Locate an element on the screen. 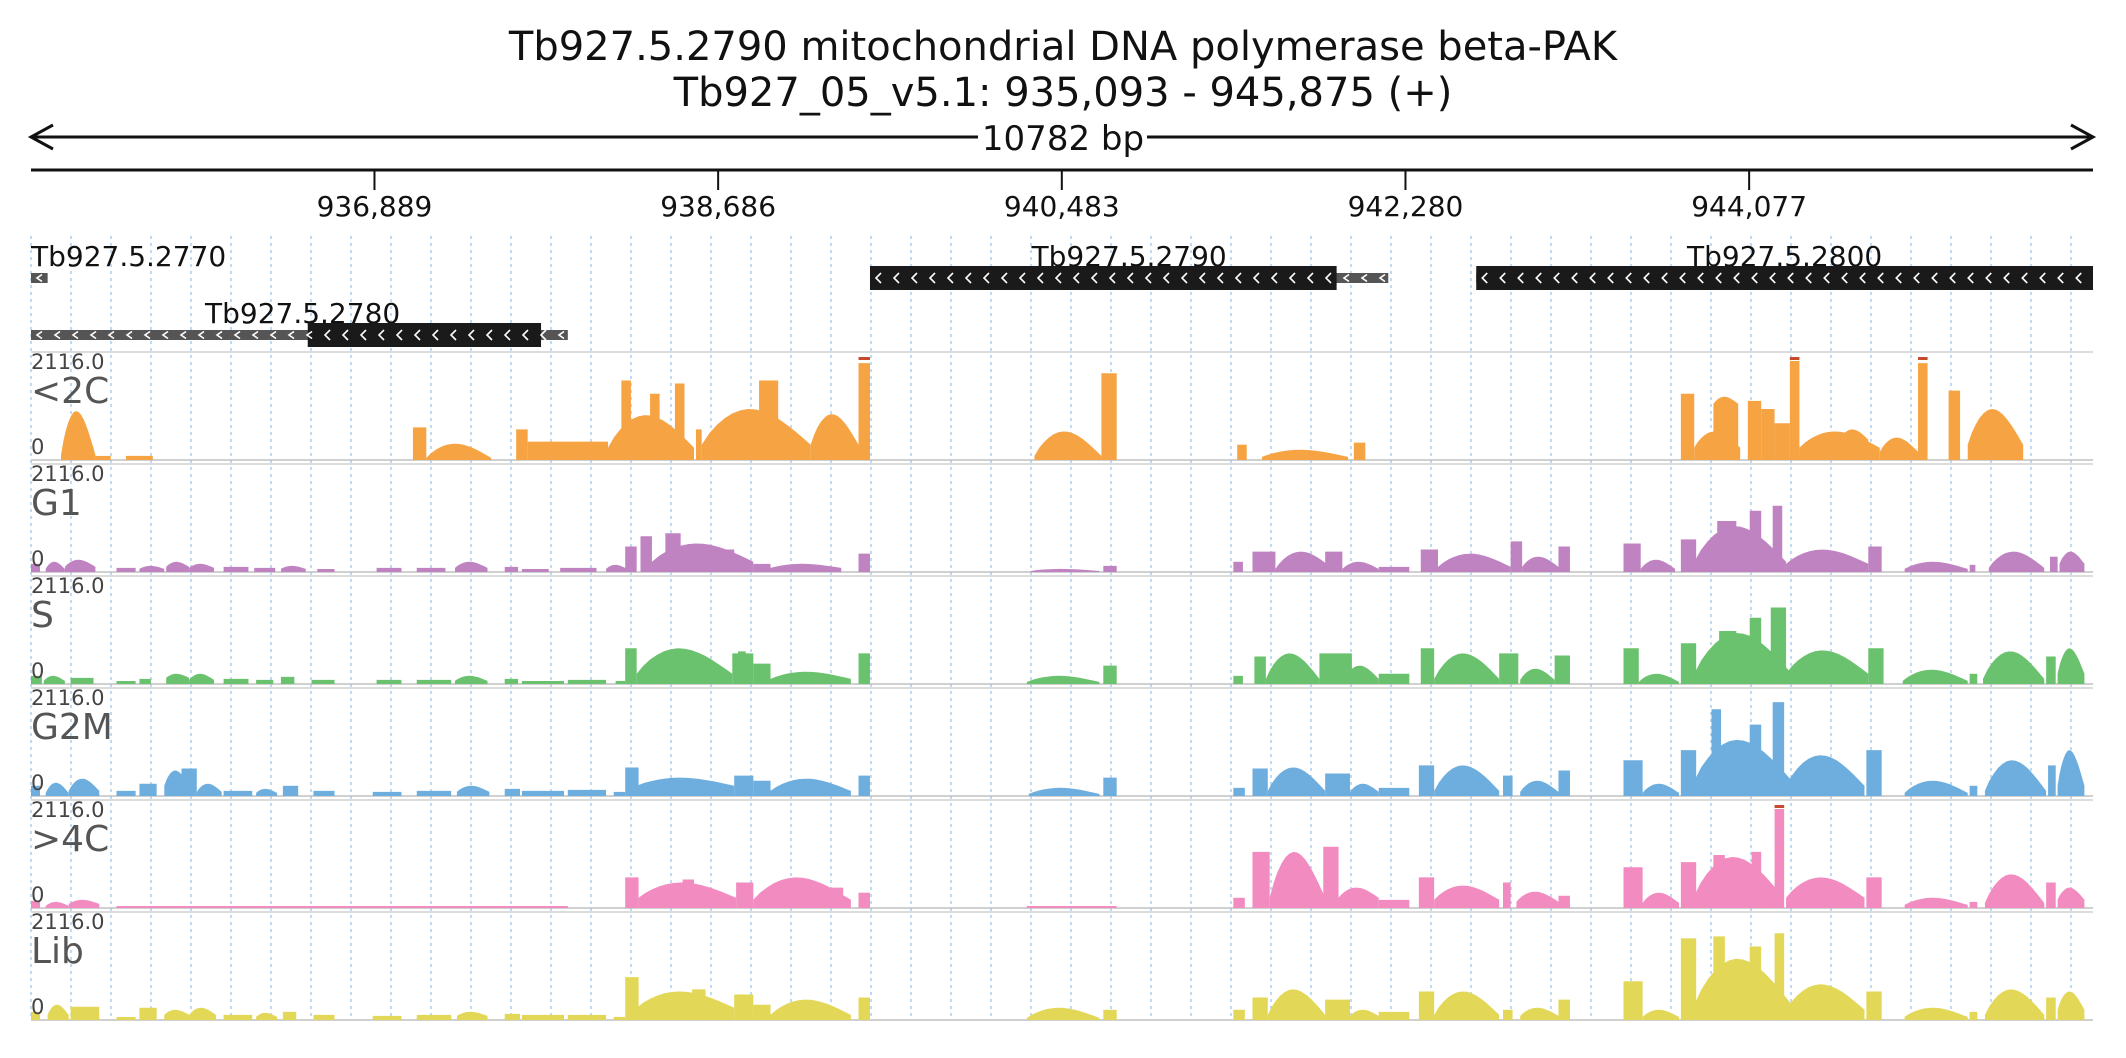 Image resolution: width=2126 pixels, height=1058 pixels. coverage-overflow-mark is located at coordinates (1779, 806).